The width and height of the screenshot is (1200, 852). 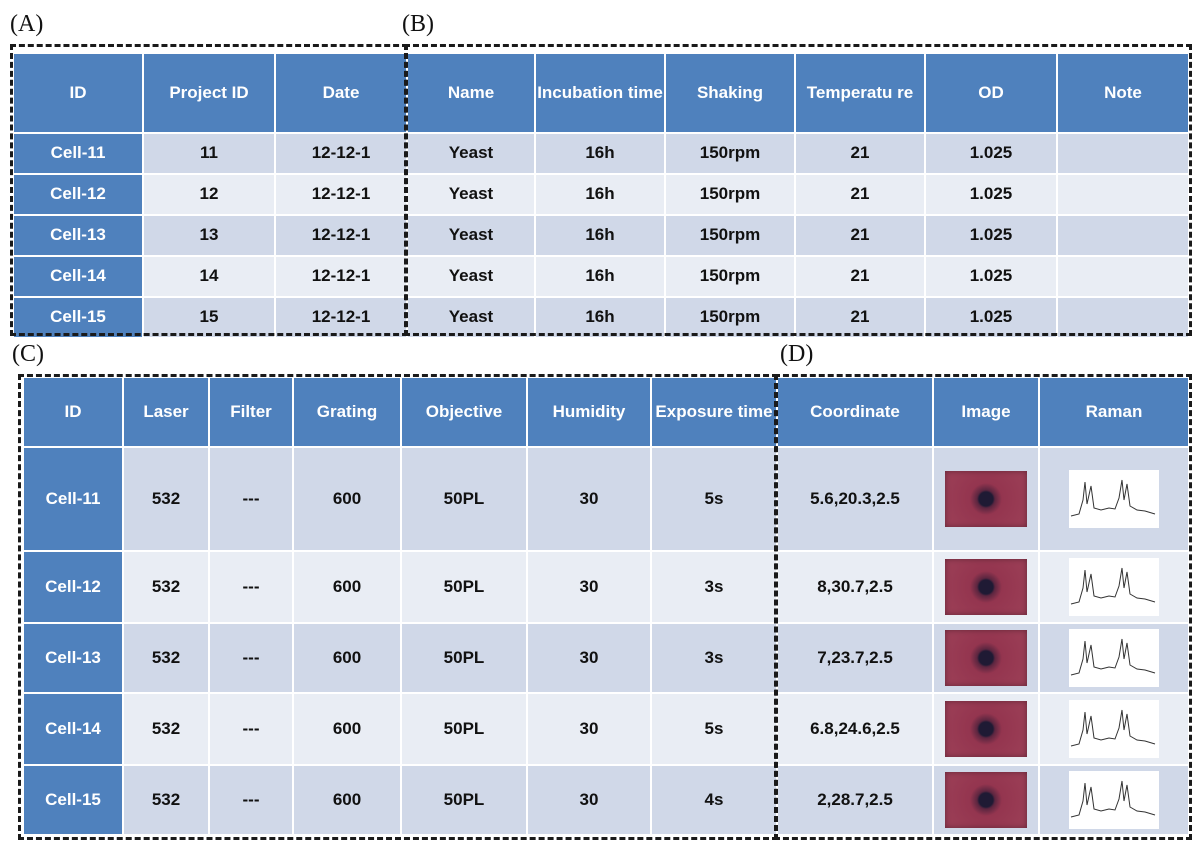 I want to click on col-header-objective: Objective, so click(x=464, y=412).